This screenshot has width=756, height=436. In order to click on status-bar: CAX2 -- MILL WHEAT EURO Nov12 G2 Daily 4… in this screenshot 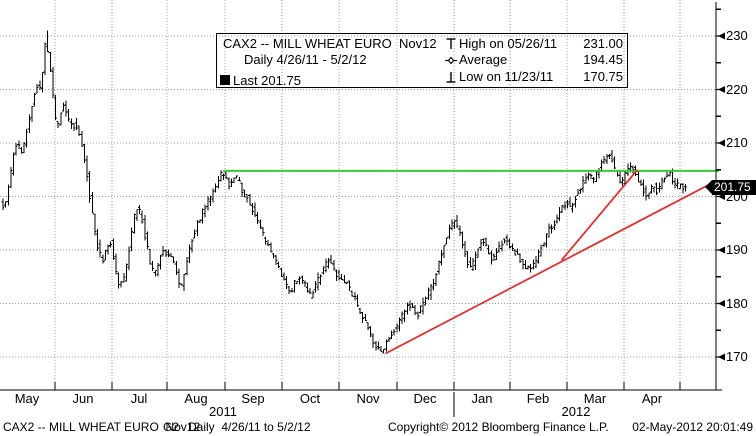, I will do `click(378, 427)`.